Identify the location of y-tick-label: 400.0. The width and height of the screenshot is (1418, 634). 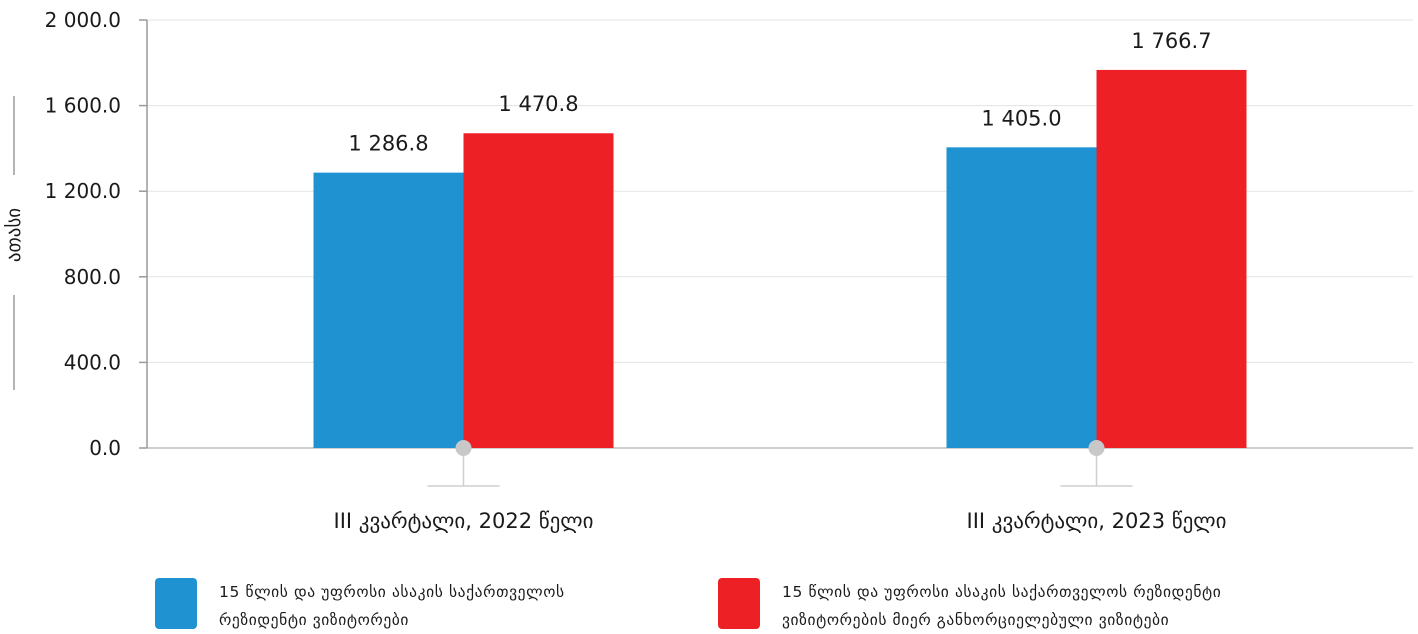
(92, 362).